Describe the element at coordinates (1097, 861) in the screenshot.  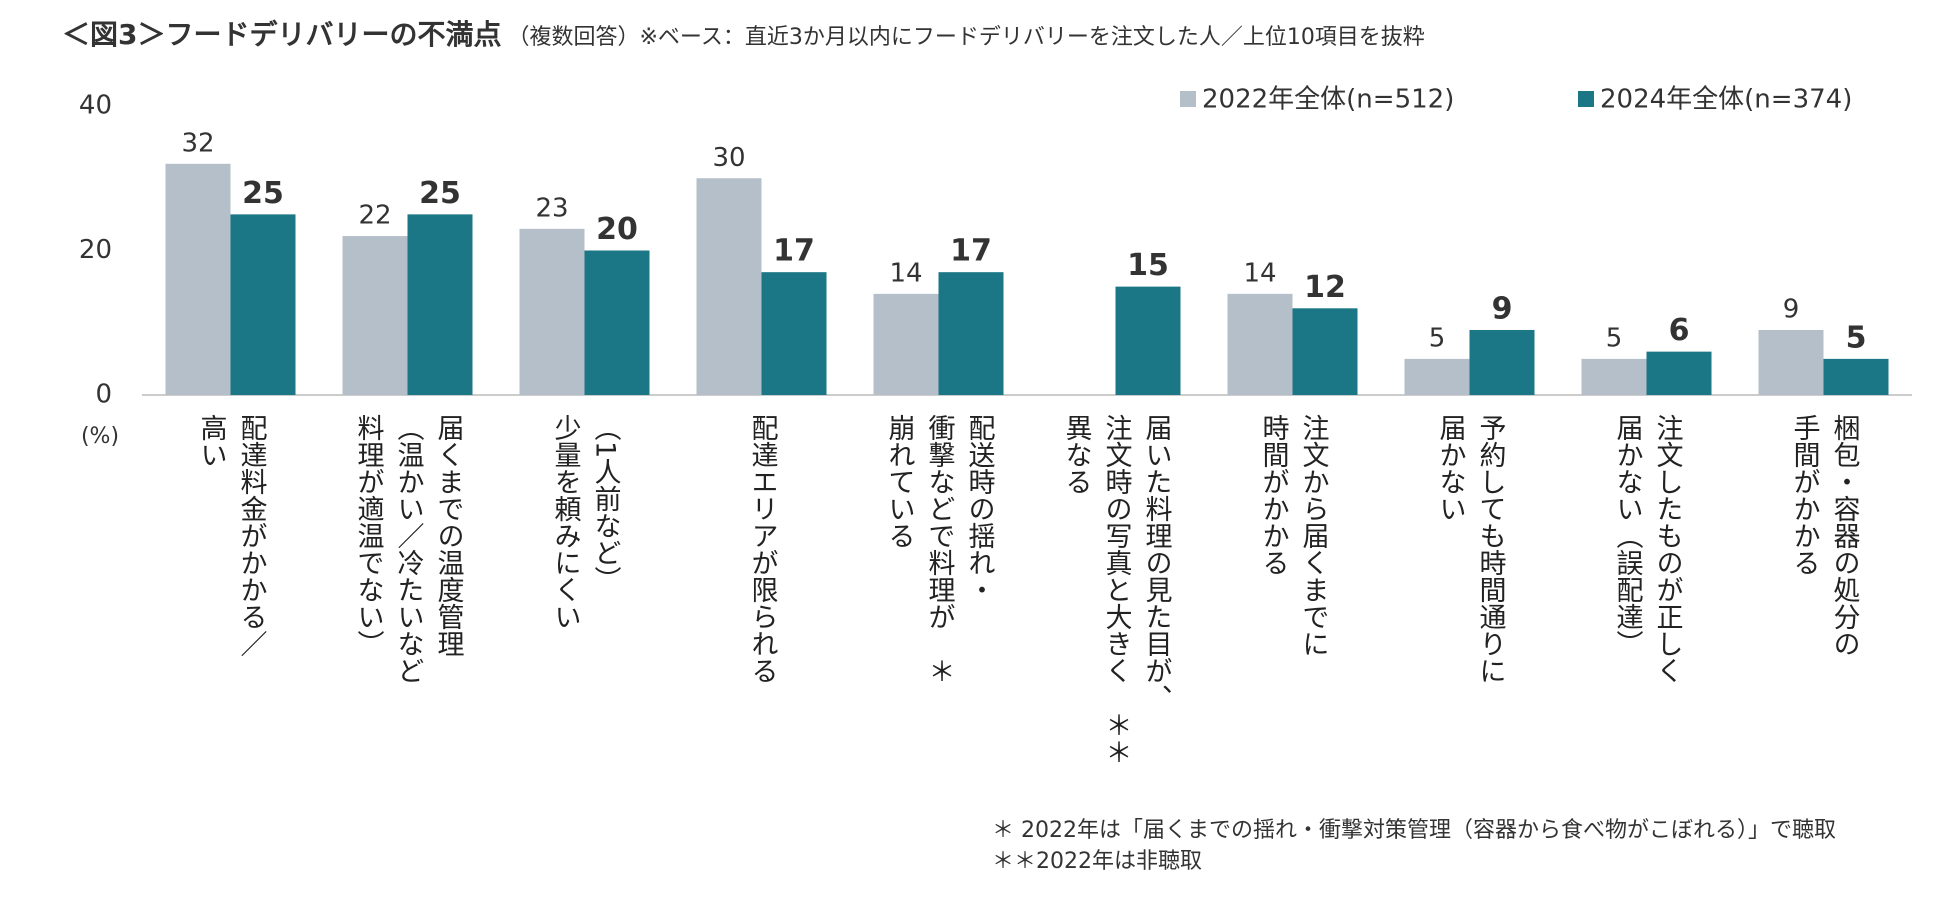
I see `footnote: ＊＊2022年は非聴取` at that location.